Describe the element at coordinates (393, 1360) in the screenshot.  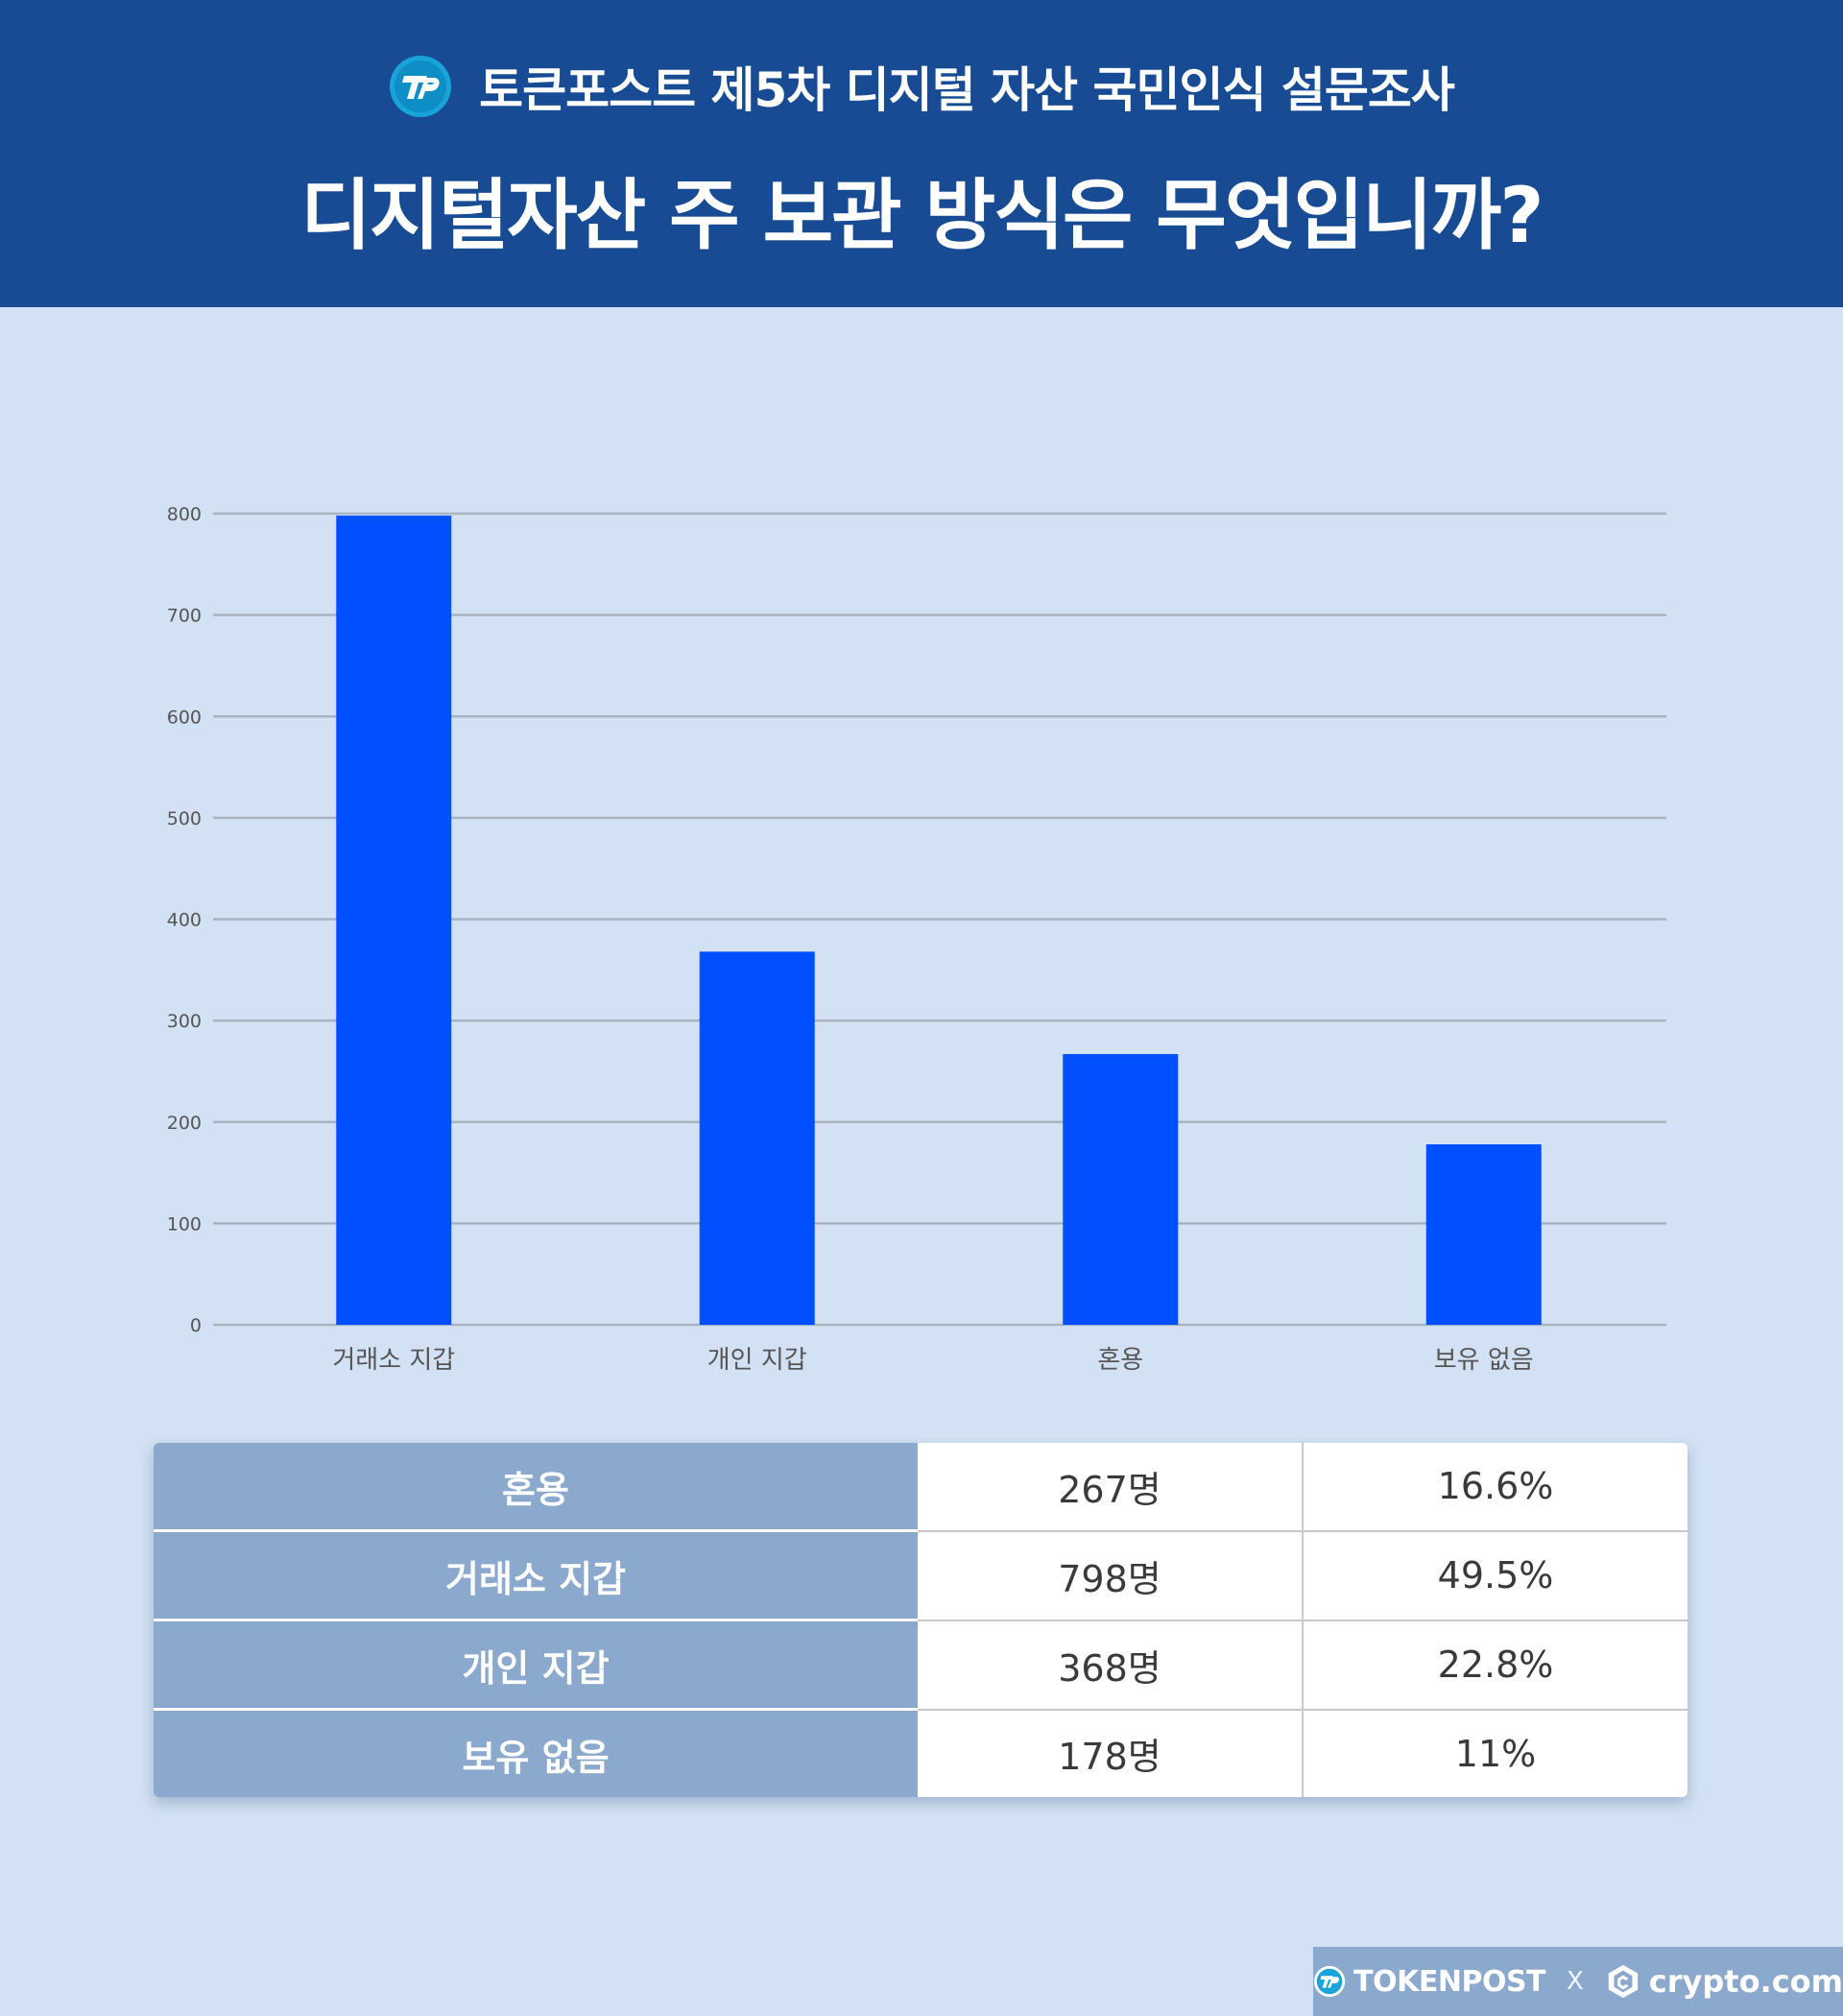
I see `x-category-label: 거래소 지갑` at that location.